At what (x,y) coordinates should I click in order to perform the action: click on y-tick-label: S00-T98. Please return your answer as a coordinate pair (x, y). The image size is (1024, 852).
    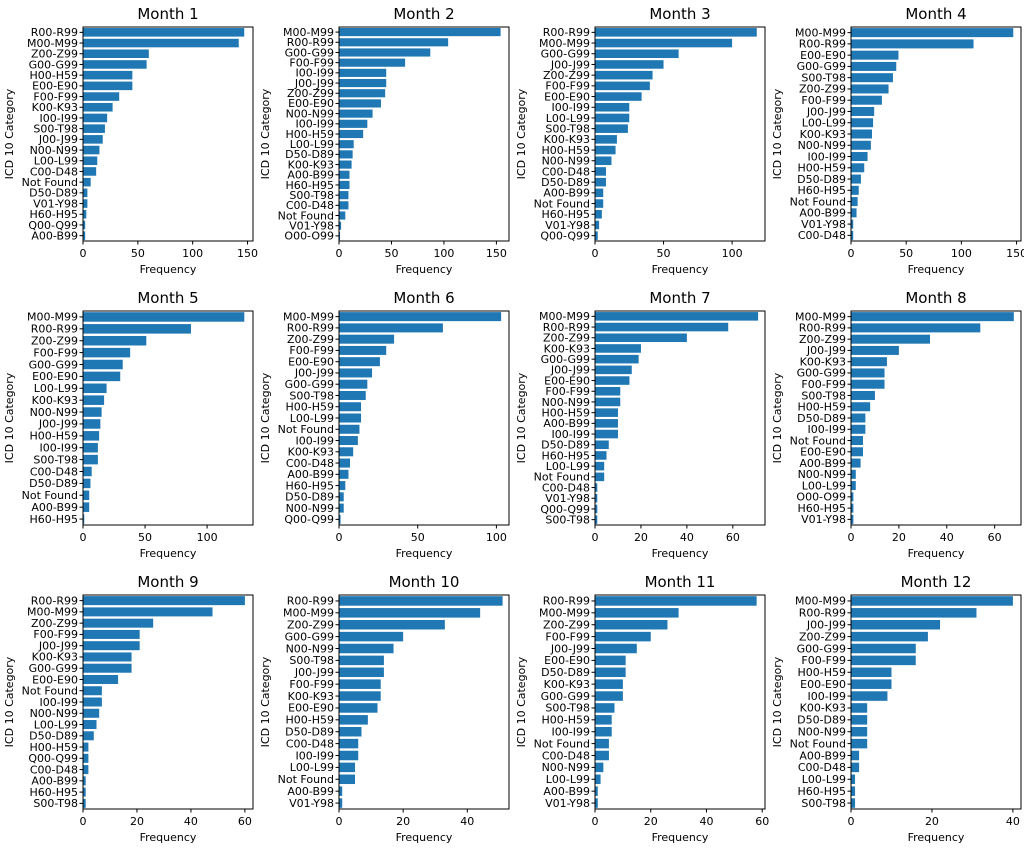
    Looking at the image, I should click on (311, 660).